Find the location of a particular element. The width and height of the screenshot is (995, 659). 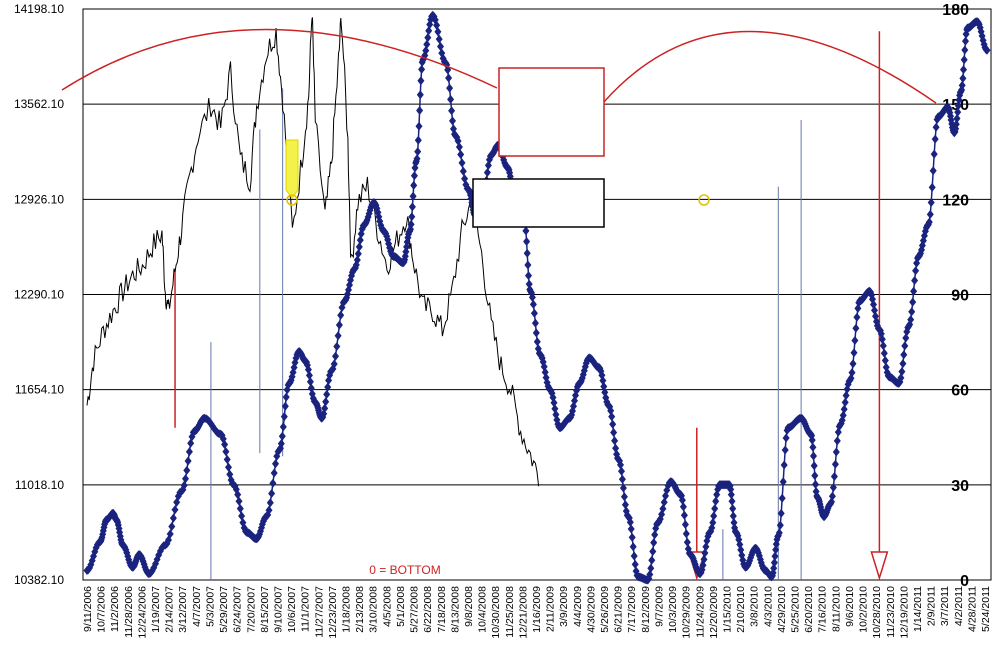

x-tick-label: 9/7/2009 is located at coordinates (659, 606).